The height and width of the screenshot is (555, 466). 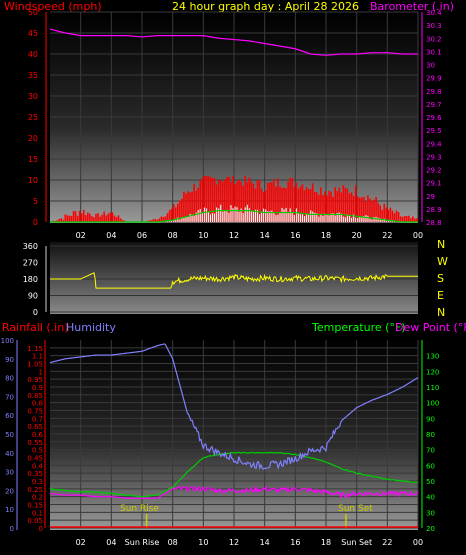 What do you see at coordinates (173, 235) in the screenshot?
I see `hour-tick-label: 08` at bounding box center [173, 235].